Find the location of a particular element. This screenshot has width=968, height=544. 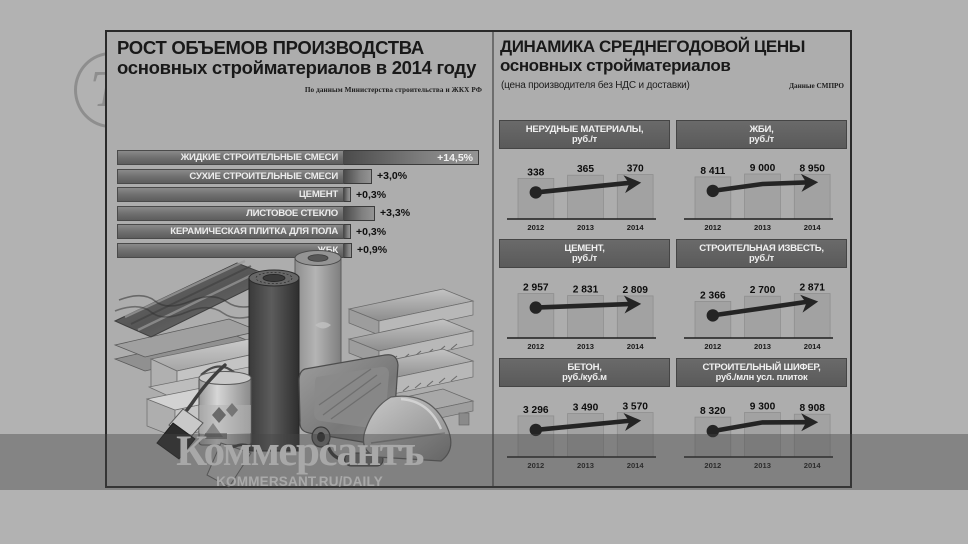

bar-row: ЖБК +0,9% is located at coordinates (301, 250).